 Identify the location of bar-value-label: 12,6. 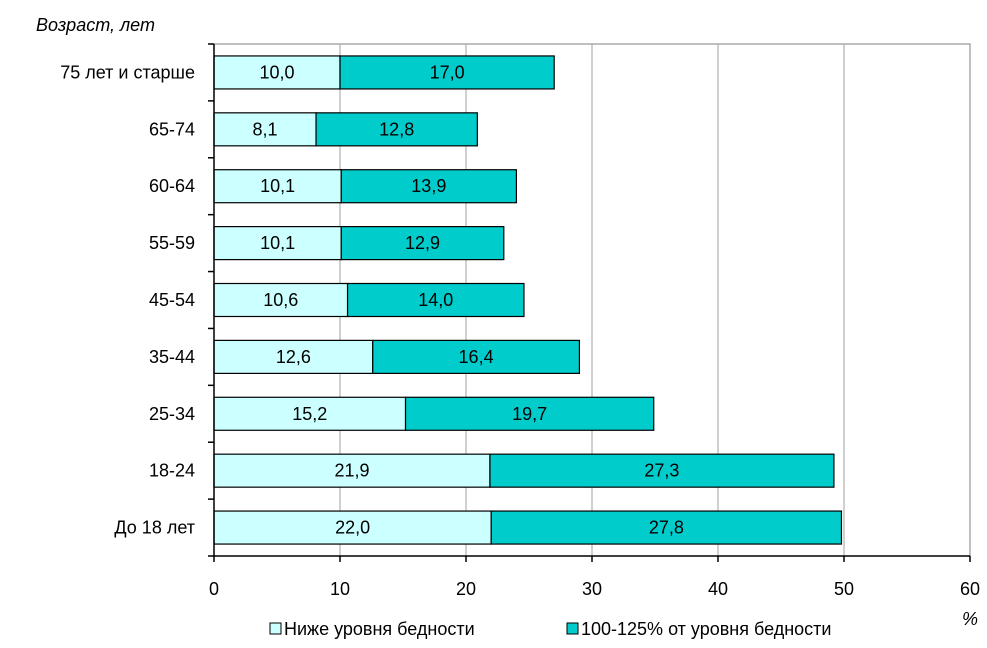
(293, 357).